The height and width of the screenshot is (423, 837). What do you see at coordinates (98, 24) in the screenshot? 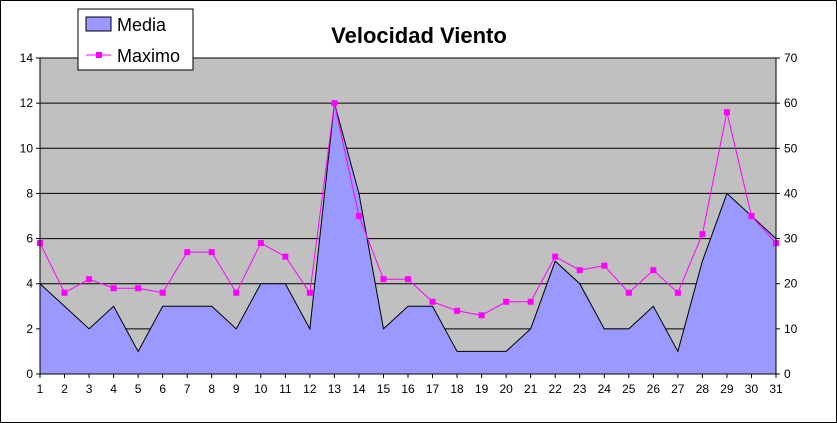
I see `legend-swatch-media` at bounding box center [98, 24].